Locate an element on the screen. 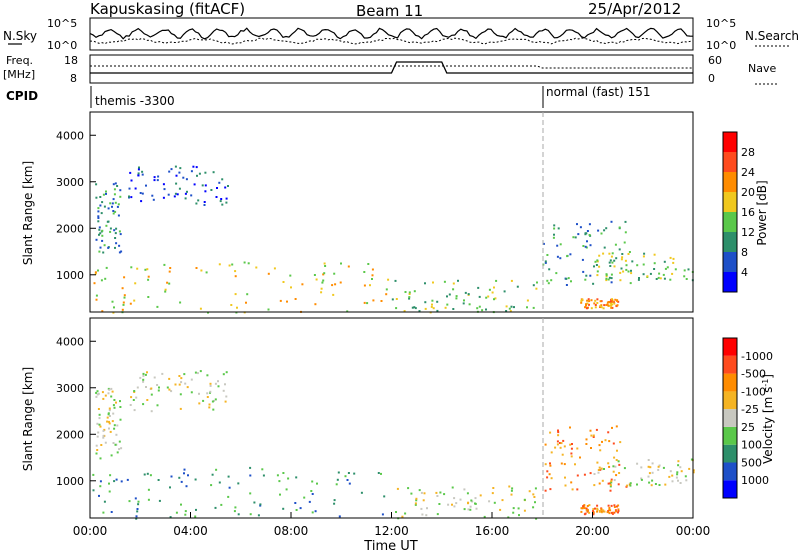  station-title: Kapuskasing (fitACF) is located at coordinates (167, 9).